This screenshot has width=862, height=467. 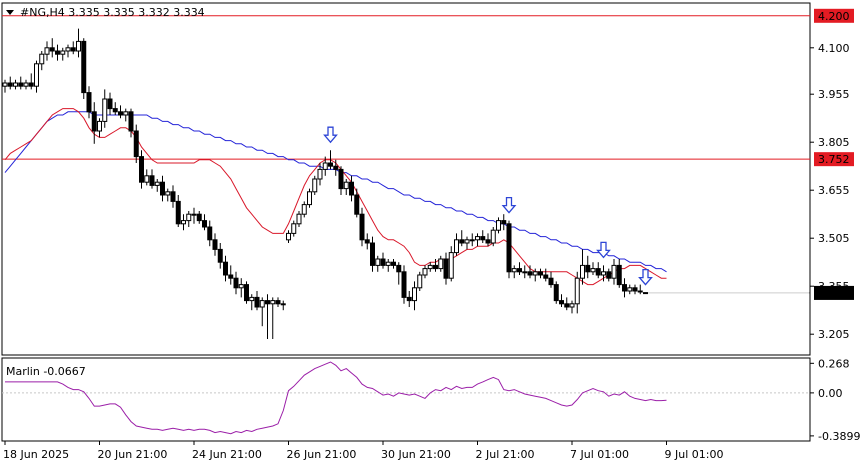 What do you see at coordinates (834, 238) in the screenshot?
I see `price-tick-label-4: 3.505` at bounding box center [834, 238].